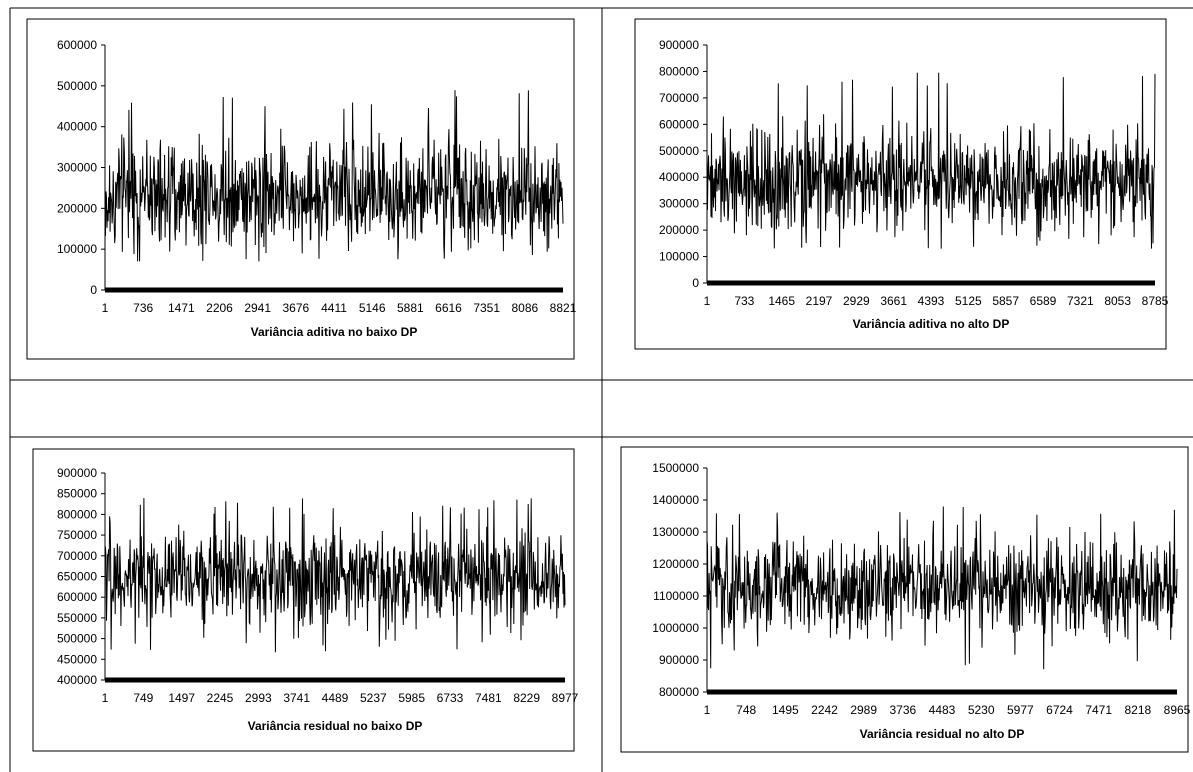 Image resolution: width=1193 pixels, height=772 pixels. I want to click on y-tick-label: 200000, so click(679, 230).